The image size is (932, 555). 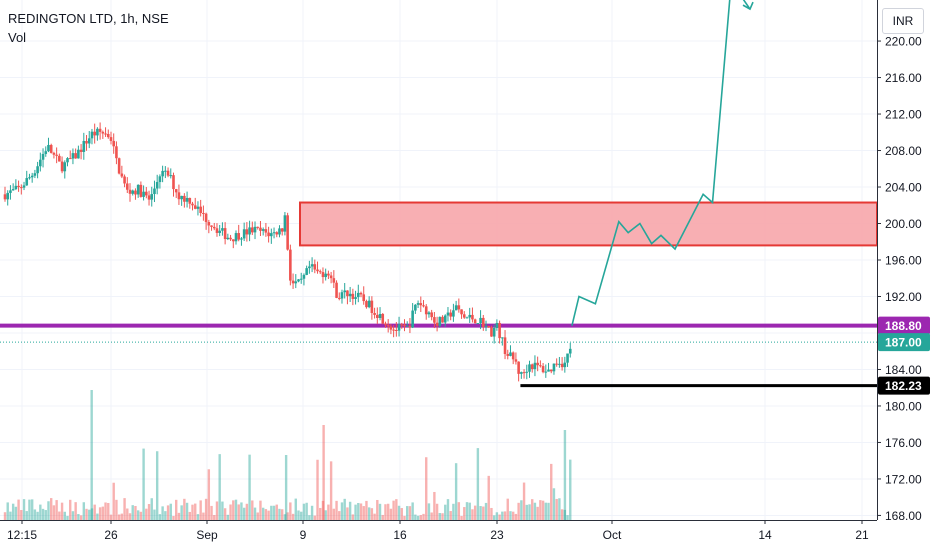 I want to click on currency-button: INR, so click(x=903, y=21).